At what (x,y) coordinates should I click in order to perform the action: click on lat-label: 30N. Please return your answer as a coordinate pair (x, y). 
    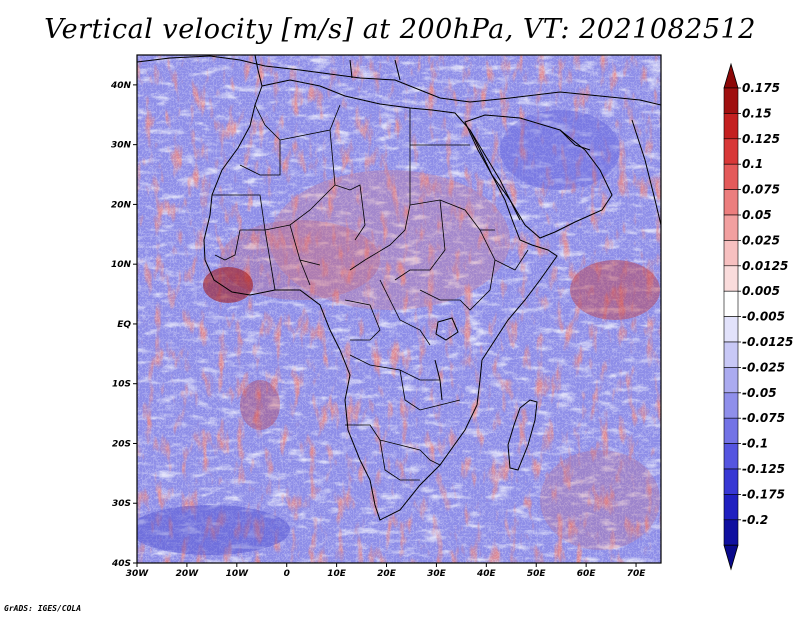
    Looking at the image, I should click on (121, 146).